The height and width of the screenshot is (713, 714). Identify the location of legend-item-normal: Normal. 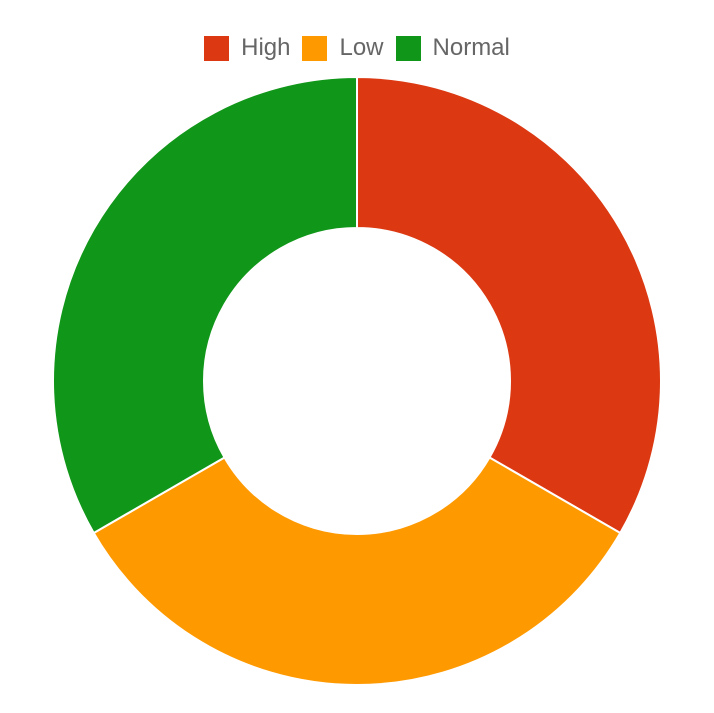
(452, 48).